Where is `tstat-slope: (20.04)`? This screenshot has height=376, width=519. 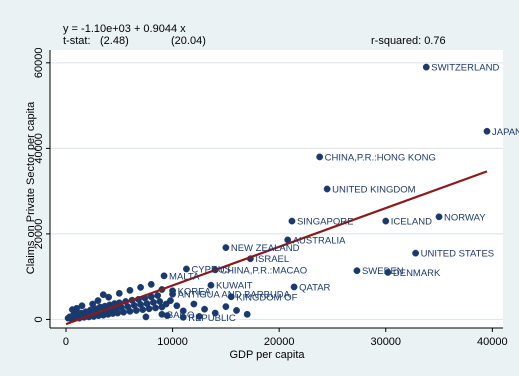 tstat-slope: (20.04) is located at coordinates (188, 41).